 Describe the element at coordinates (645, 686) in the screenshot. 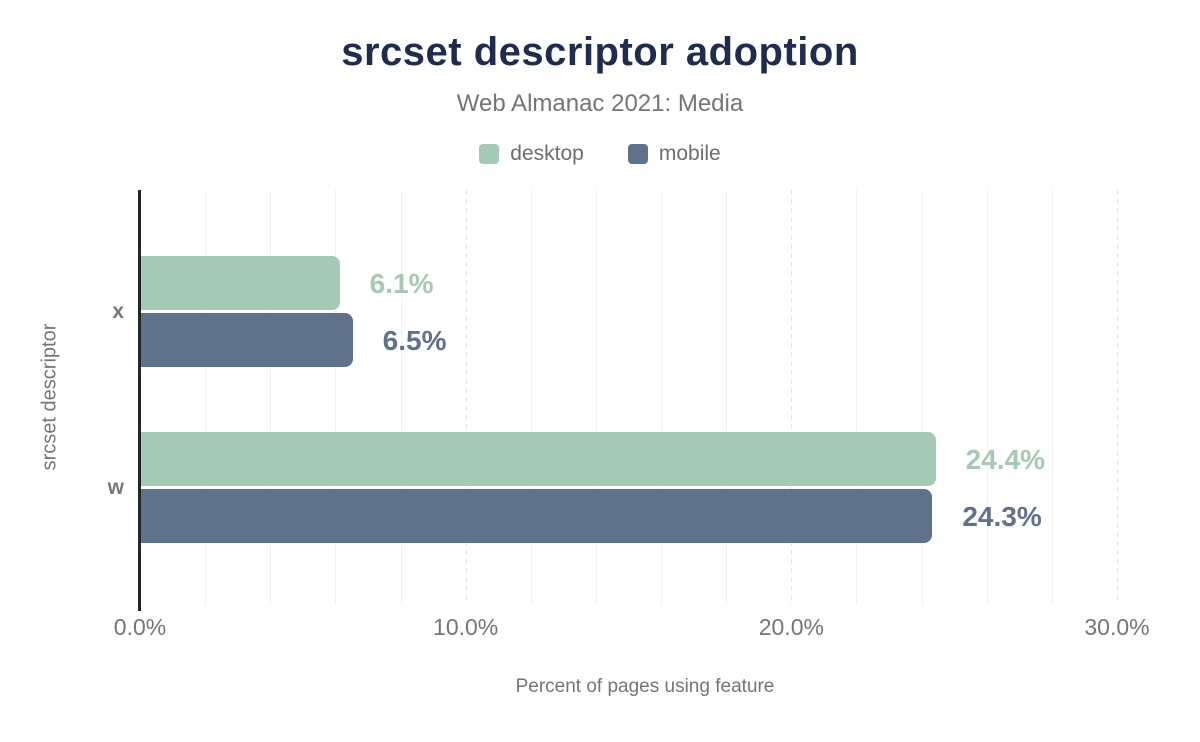

I see `x-axis-title: Percent of pages using feature` at that location.